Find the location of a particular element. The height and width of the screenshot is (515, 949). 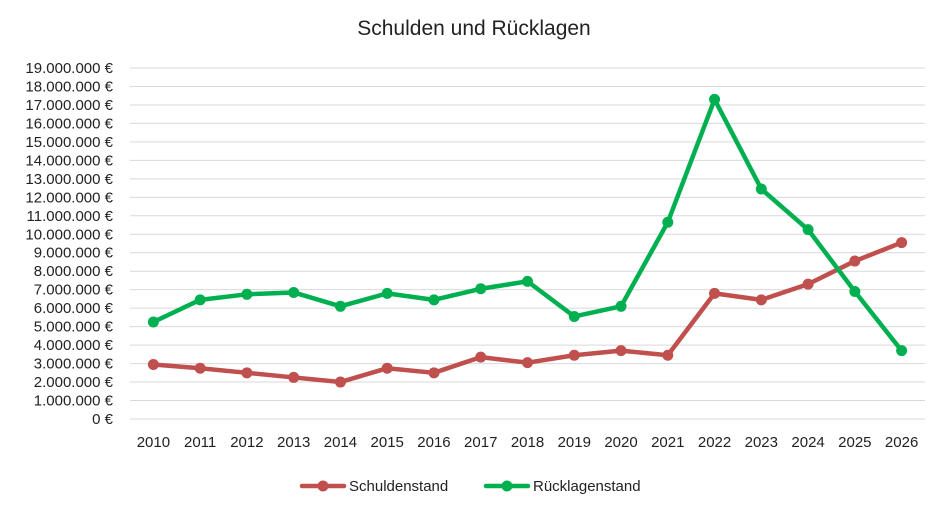

y-tick-label: 0 € is located at coordinates (103, 419).